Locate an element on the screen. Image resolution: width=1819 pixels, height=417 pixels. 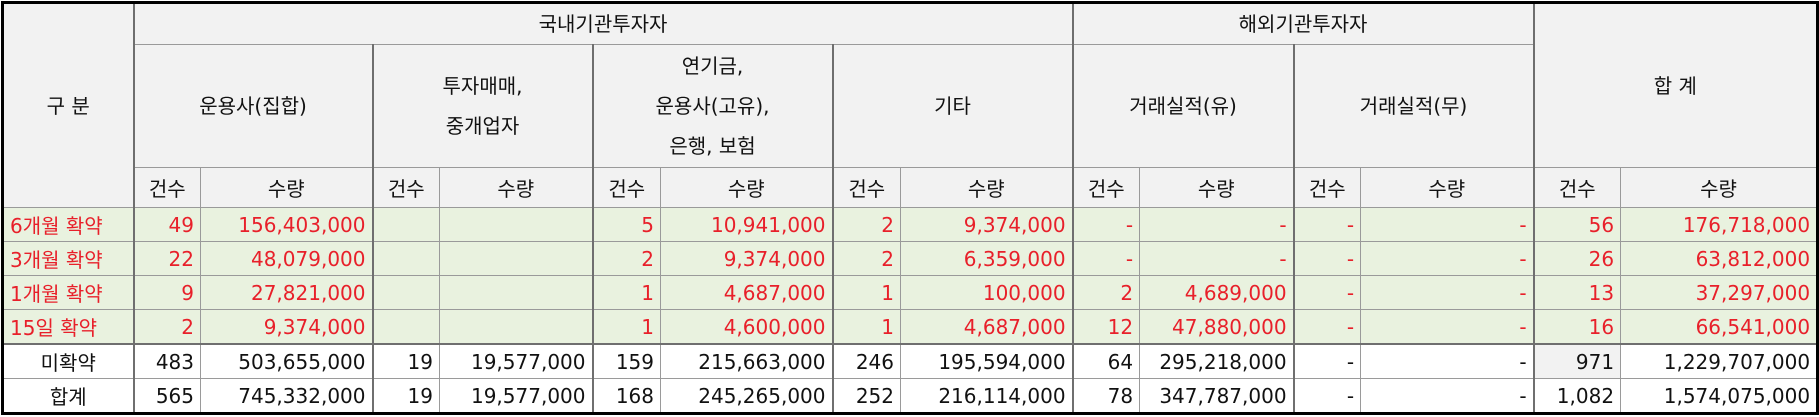
subheader-other: 기타 is located at coordinates (952, 106).